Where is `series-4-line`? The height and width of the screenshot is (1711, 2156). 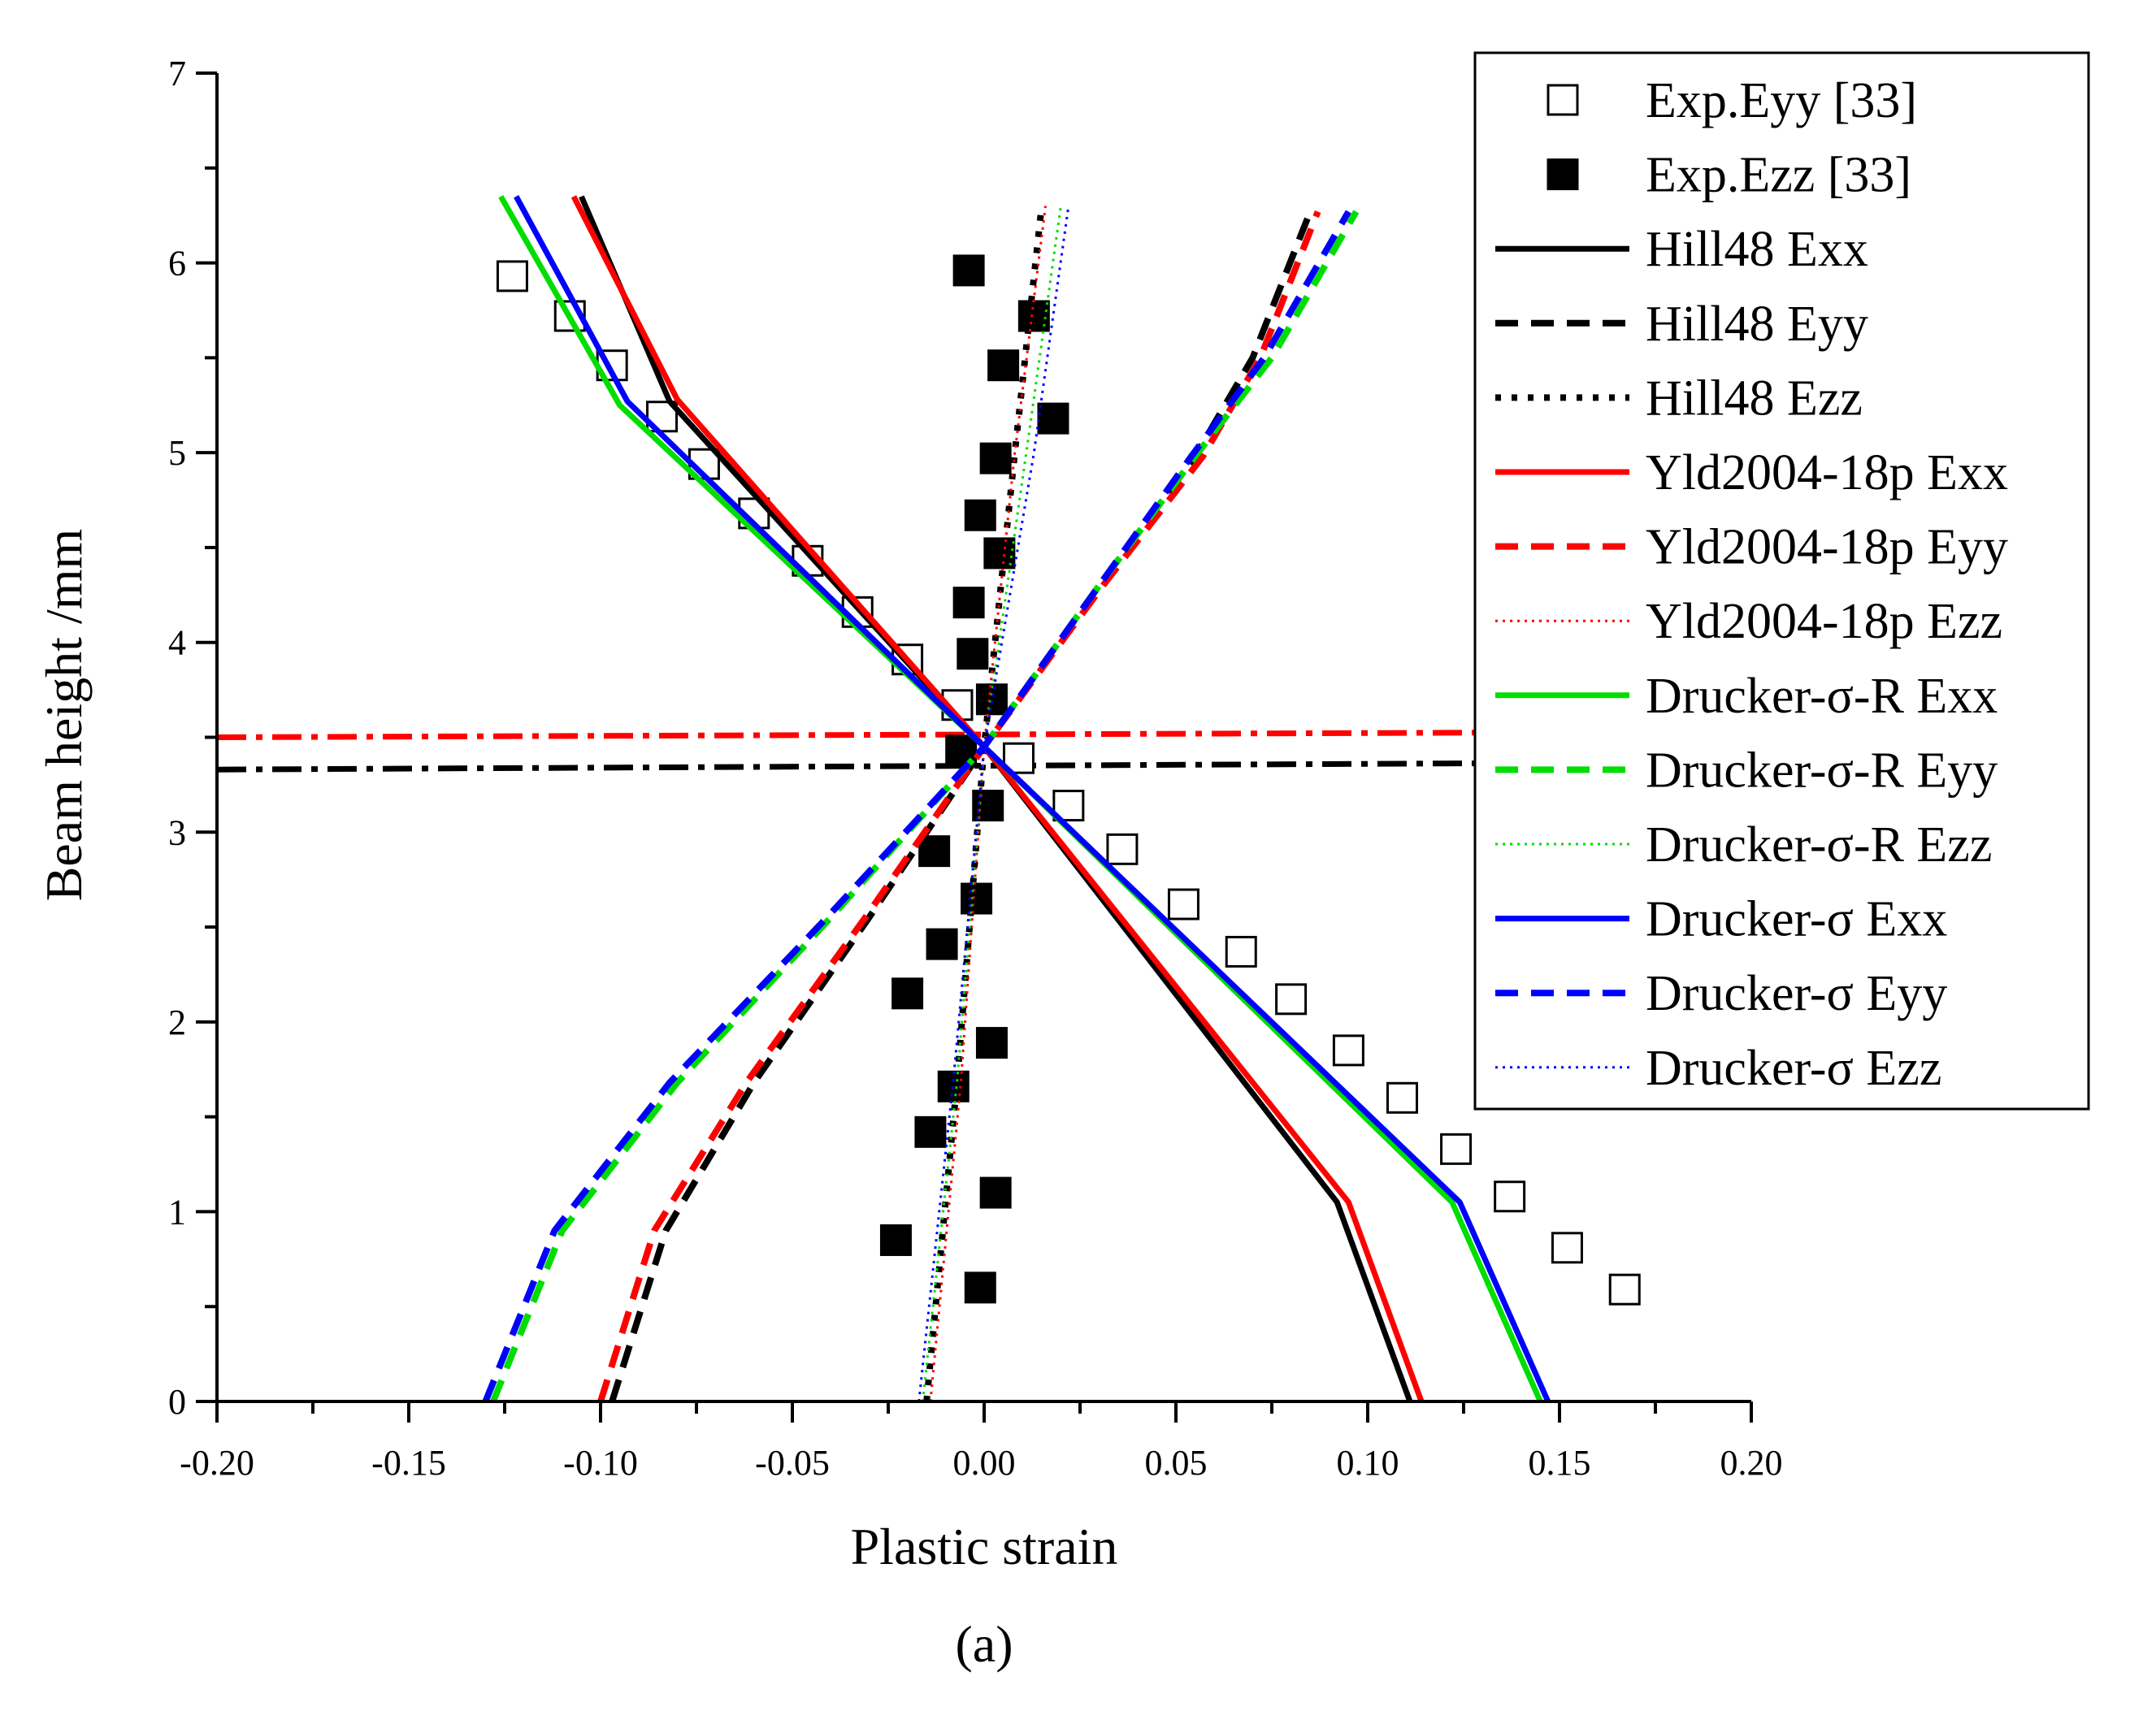 series-4-line is located at coordinates (984, 804).